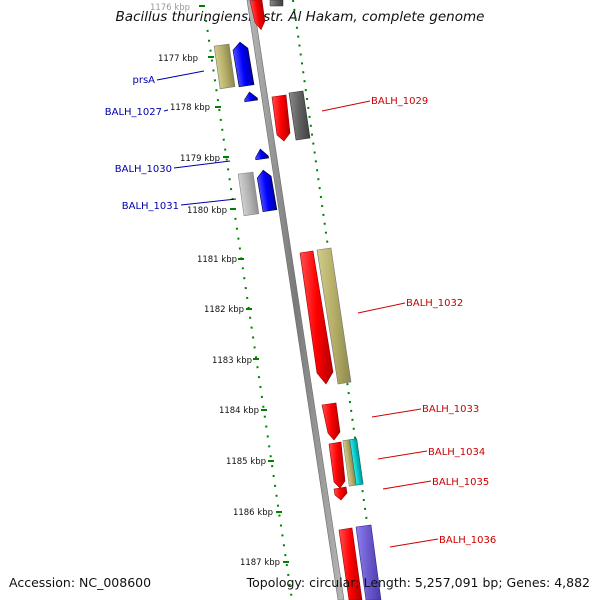 The height and width of the screenshot is (600, 600). What do you see at coordinates (299, 115) in the screenshot?
I see `gene-balh-1029-gray` at bounding box center [299, 115].